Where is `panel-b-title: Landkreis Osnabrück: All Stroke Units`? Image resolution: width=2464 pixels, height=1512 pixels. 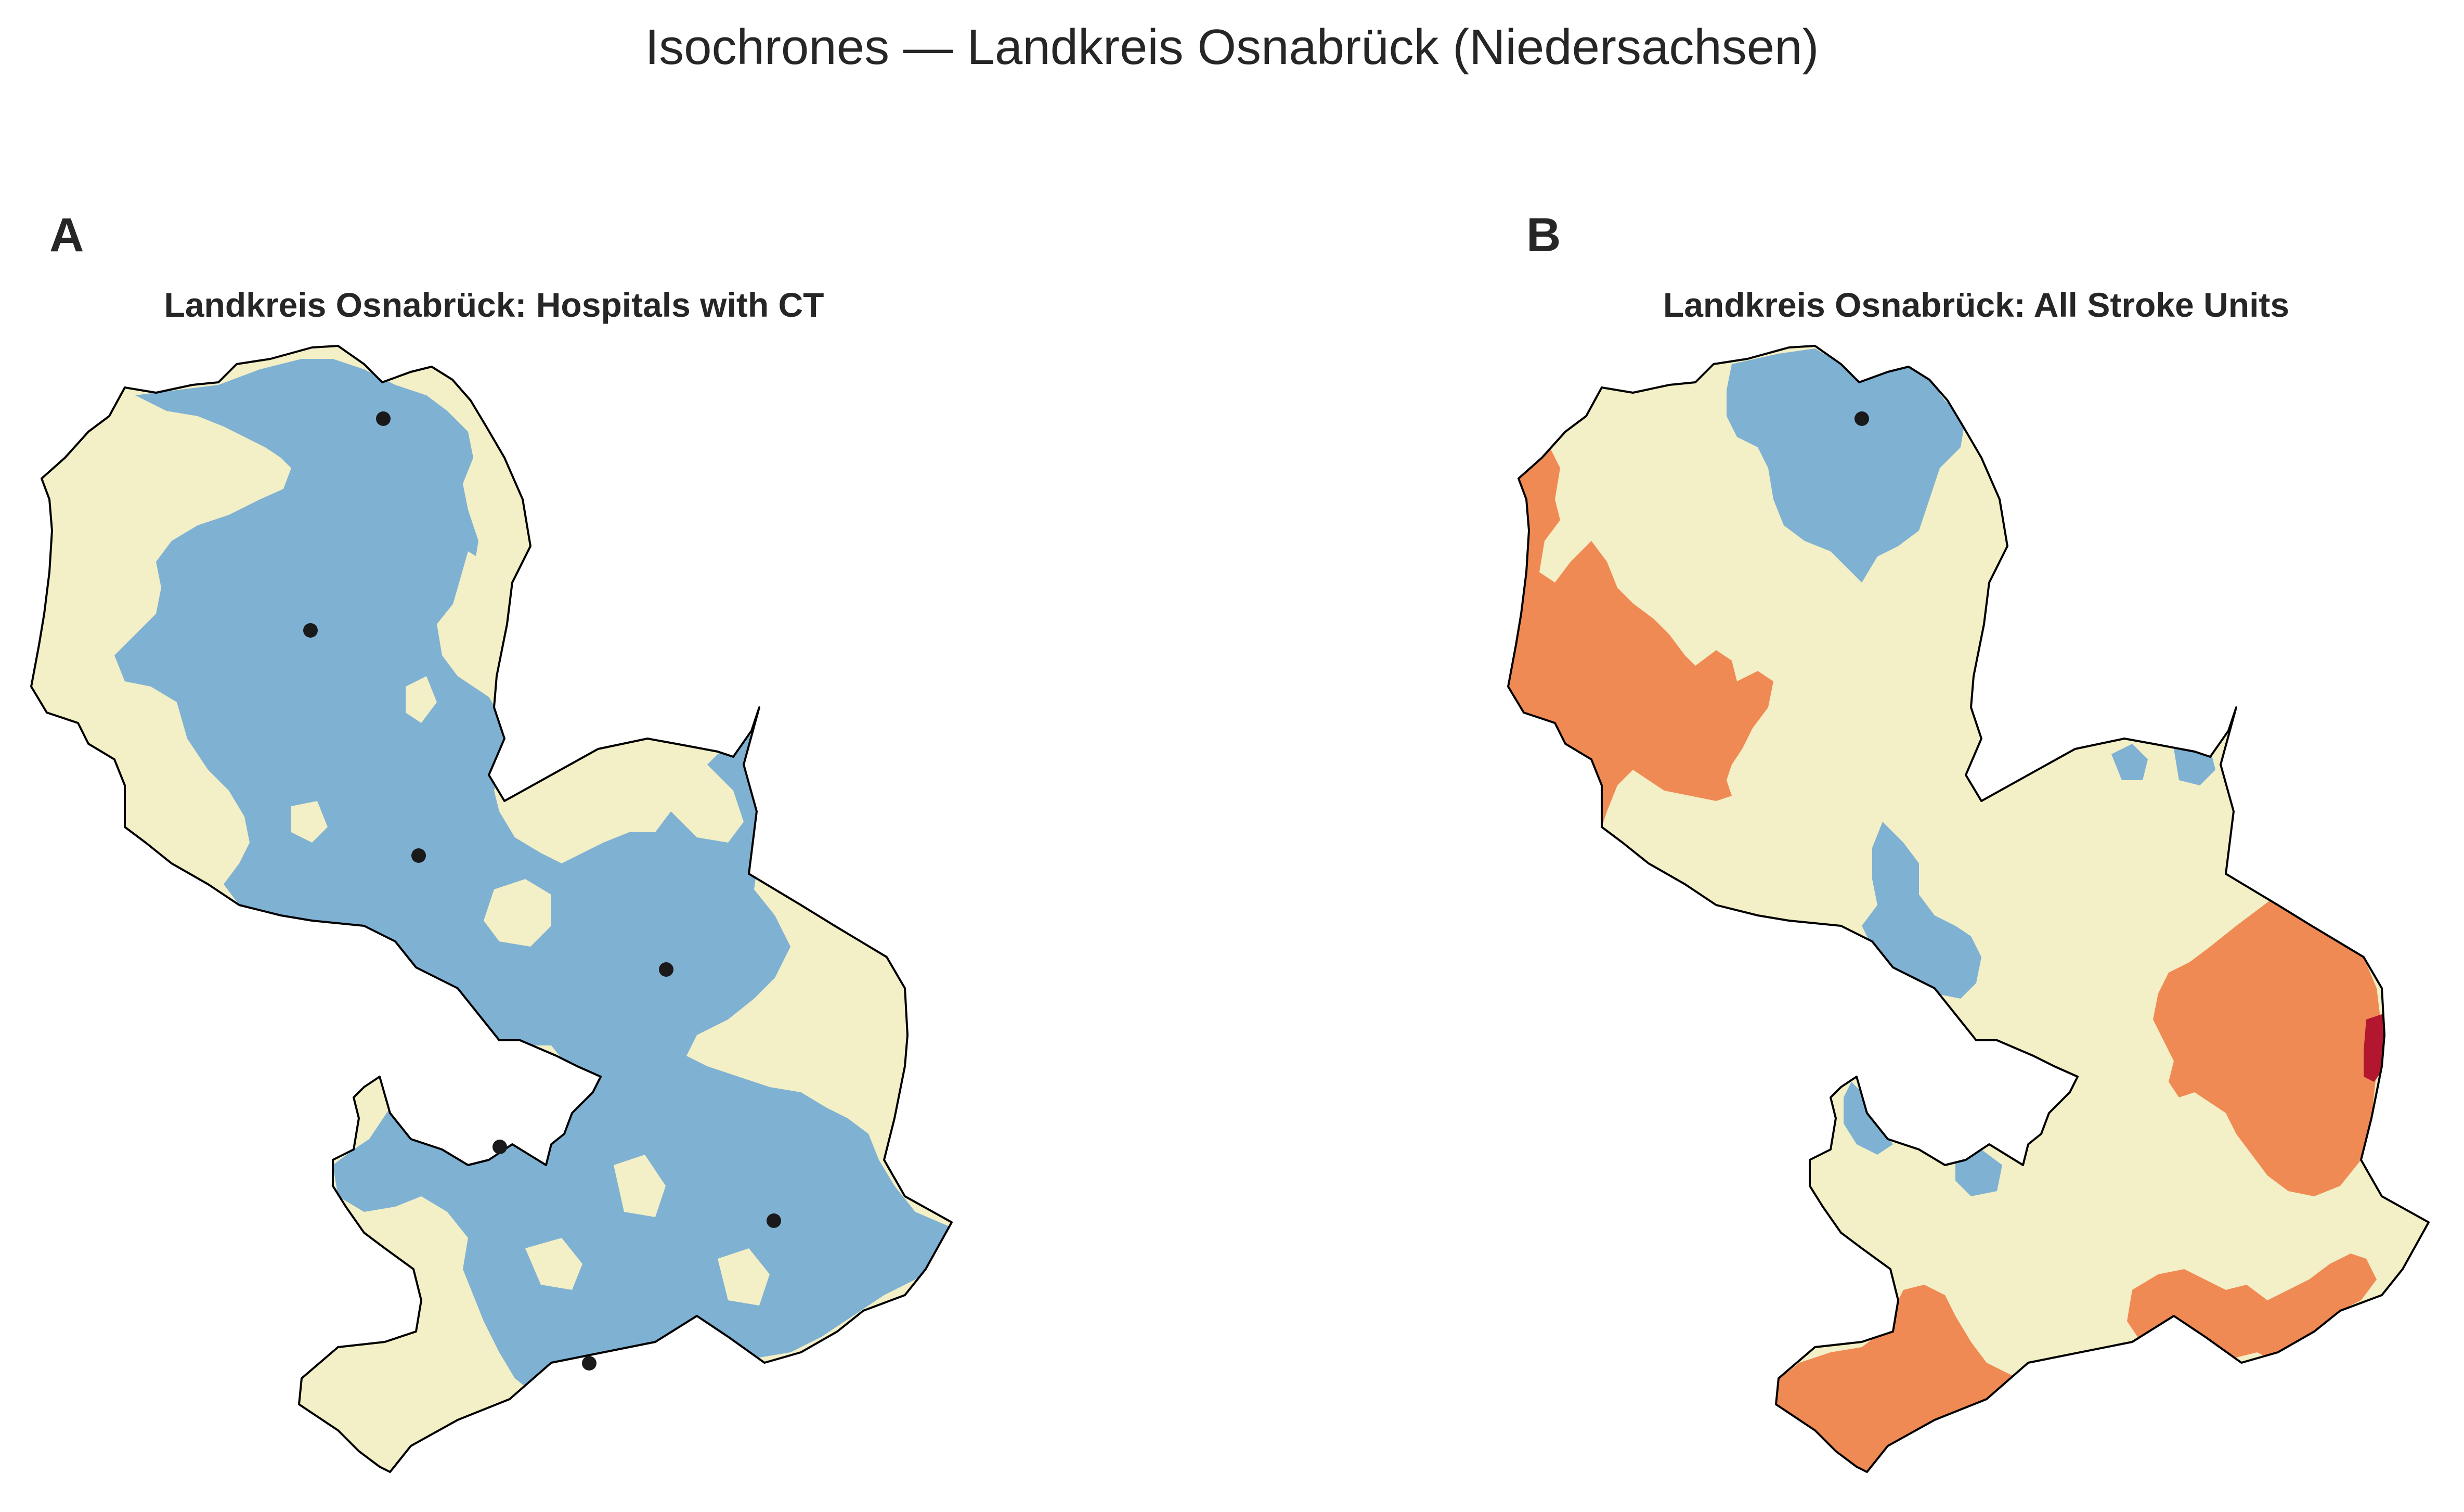
panel-b-title: Landkreis Osnabrück: All Stroke Units is located at coordinates (1976, 305).